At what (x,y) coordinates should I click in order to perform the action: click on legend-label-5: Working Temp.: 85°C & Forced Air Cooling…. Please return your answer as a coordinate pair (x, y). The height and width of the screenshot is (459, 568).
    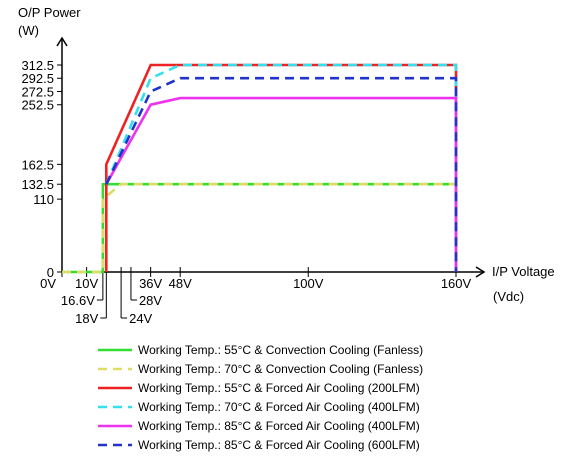
    Looking at the image, I should click on (279, 426).